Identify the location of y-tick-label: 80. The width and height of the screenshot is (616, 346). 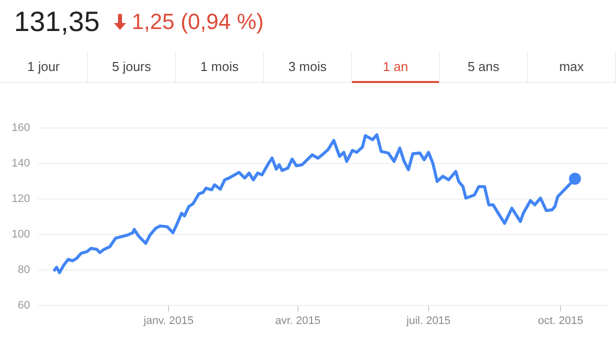
(24, 270).